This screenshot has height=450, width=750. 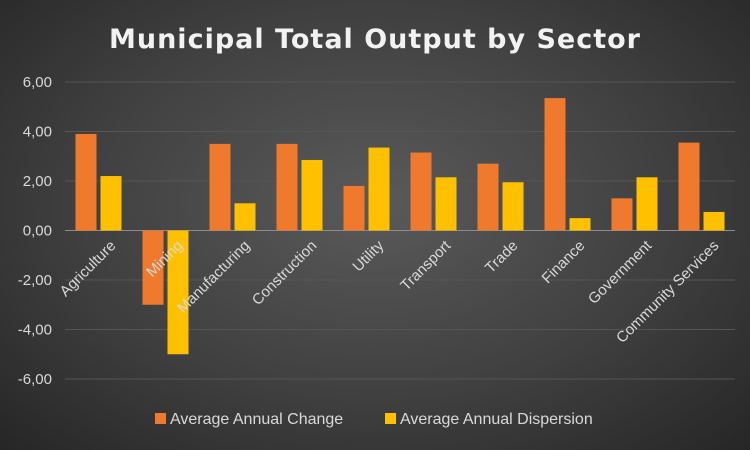 I want to click on category-label: Trade, so click(x=501, y=256).